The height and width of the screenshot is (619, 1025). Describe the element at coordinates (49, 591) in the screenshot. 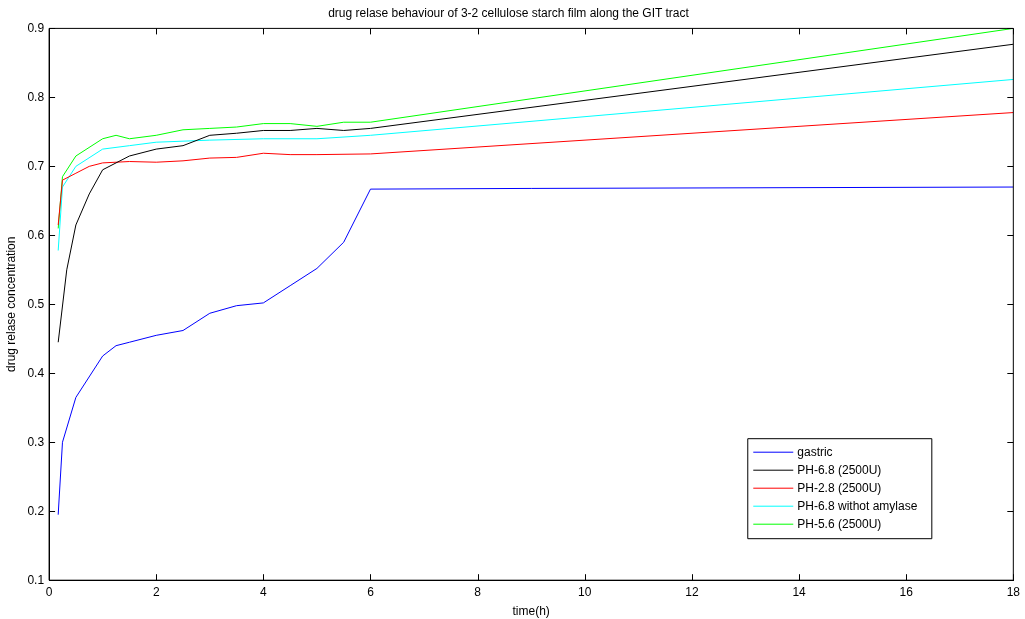

I see `x-tick-label: 0` at that location.